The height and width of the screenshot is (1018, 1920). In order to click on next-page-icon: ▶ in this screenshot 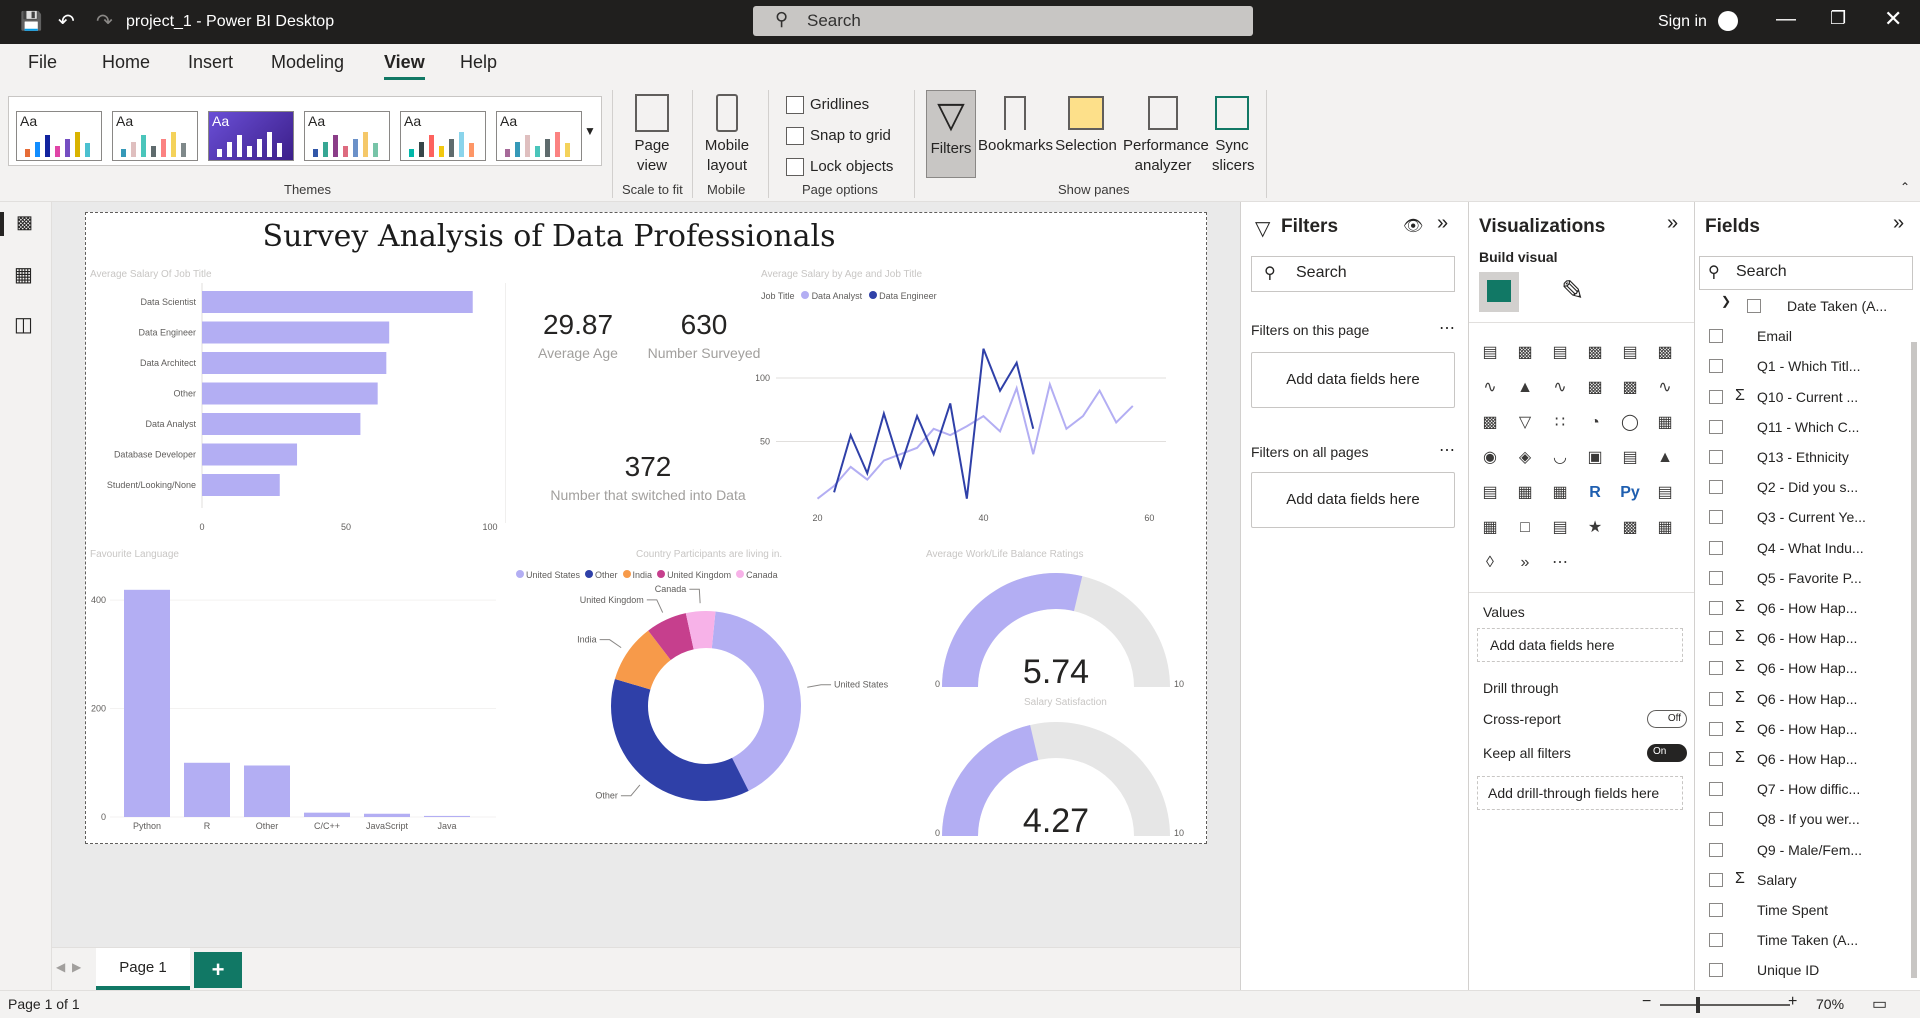, I will do `click(77, 967)`.